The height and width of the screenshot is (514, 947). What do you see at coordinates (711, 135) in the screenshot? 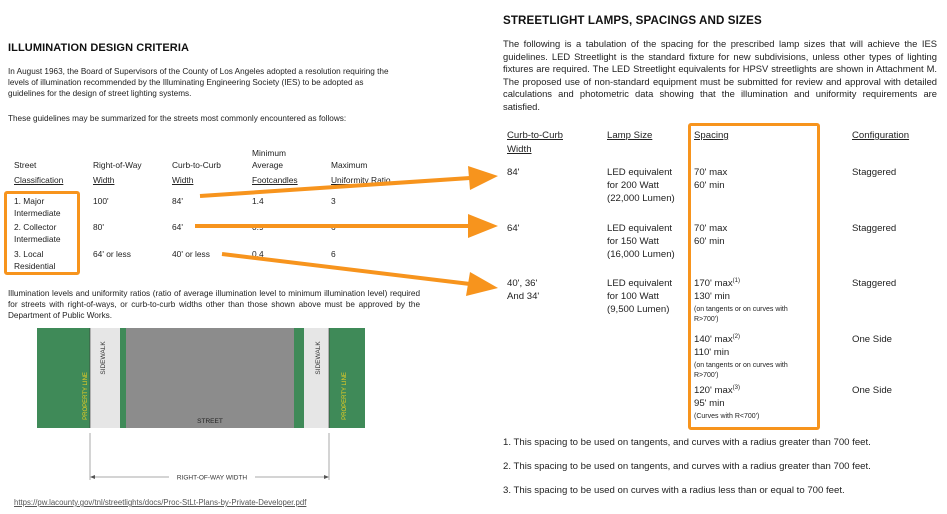
I see `header-spacing: Spacing` at bounding box center [711, 135].